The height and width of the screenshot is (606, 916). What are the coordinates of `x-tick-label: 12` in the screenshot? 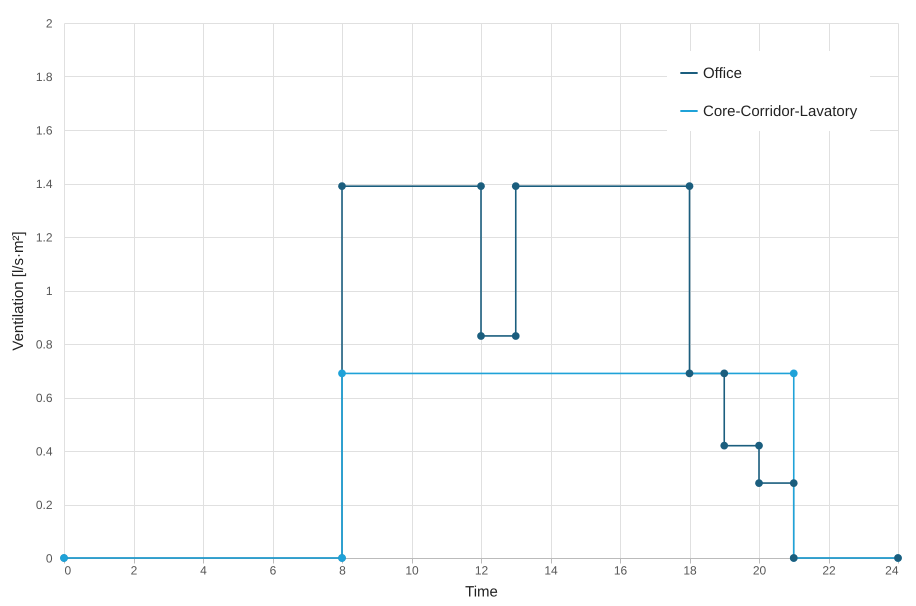 It's located at (481, 571).